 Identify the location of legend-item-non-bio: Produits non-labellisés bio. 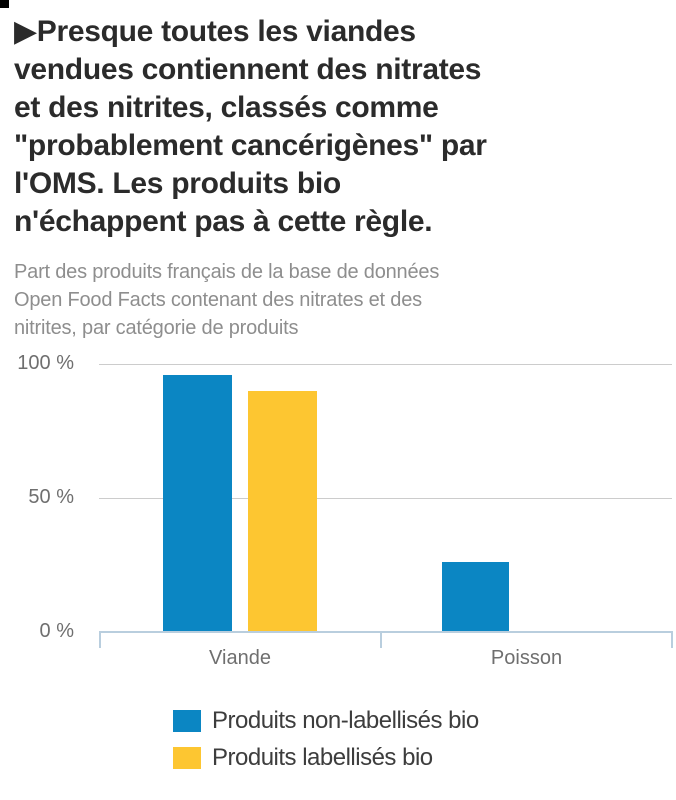
(326, 721).